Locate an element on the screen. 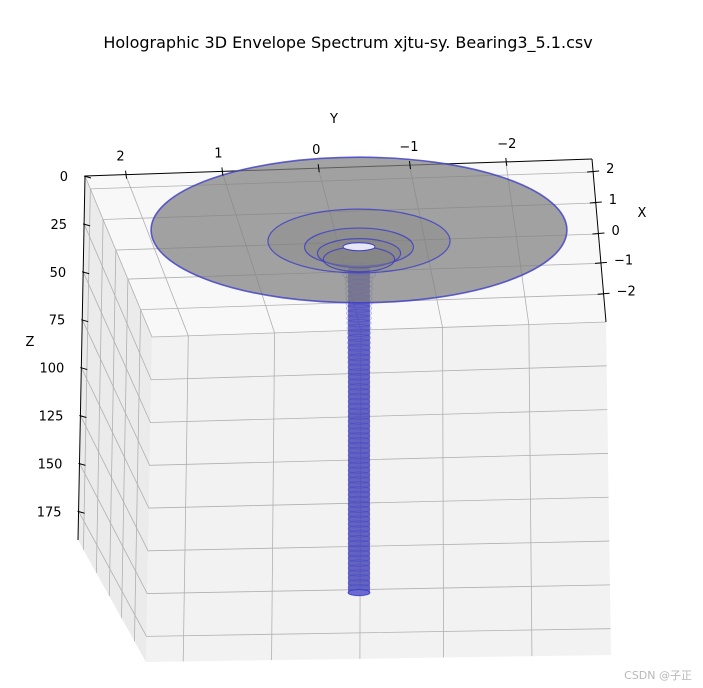  y-tick-label: 0 is located at coordinates (316, 150).